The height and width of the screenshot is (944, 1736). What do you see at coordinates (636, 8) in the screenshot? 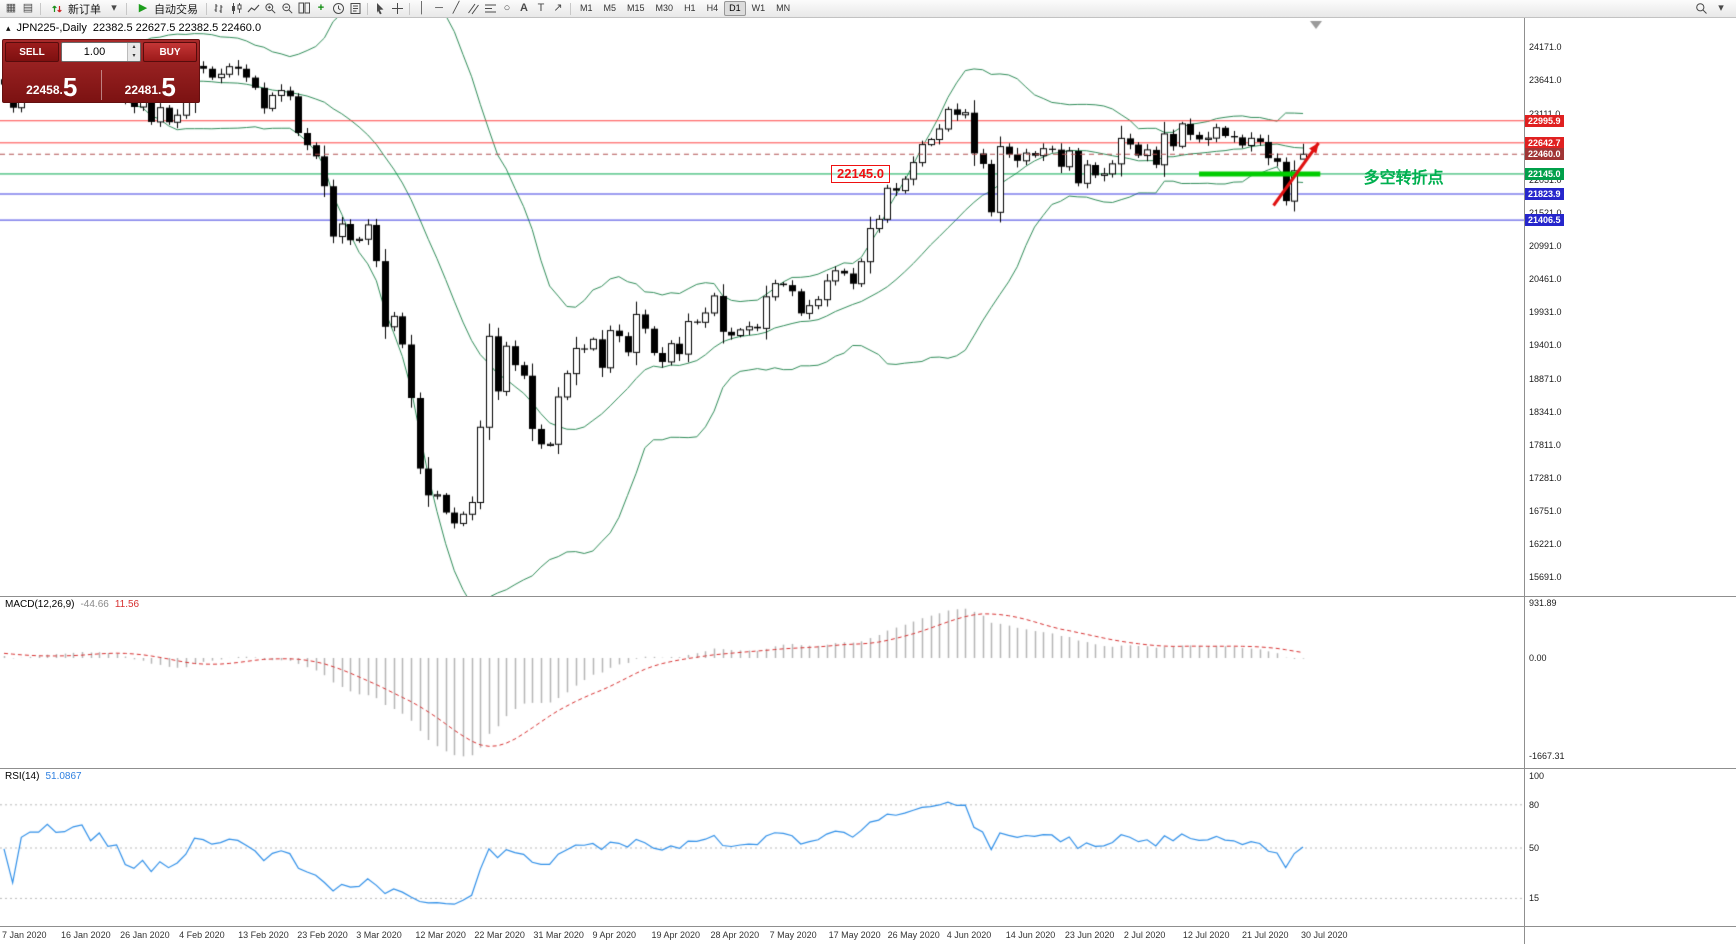
I see `timeframe-M15: M15` at bounding box center [636, 8].